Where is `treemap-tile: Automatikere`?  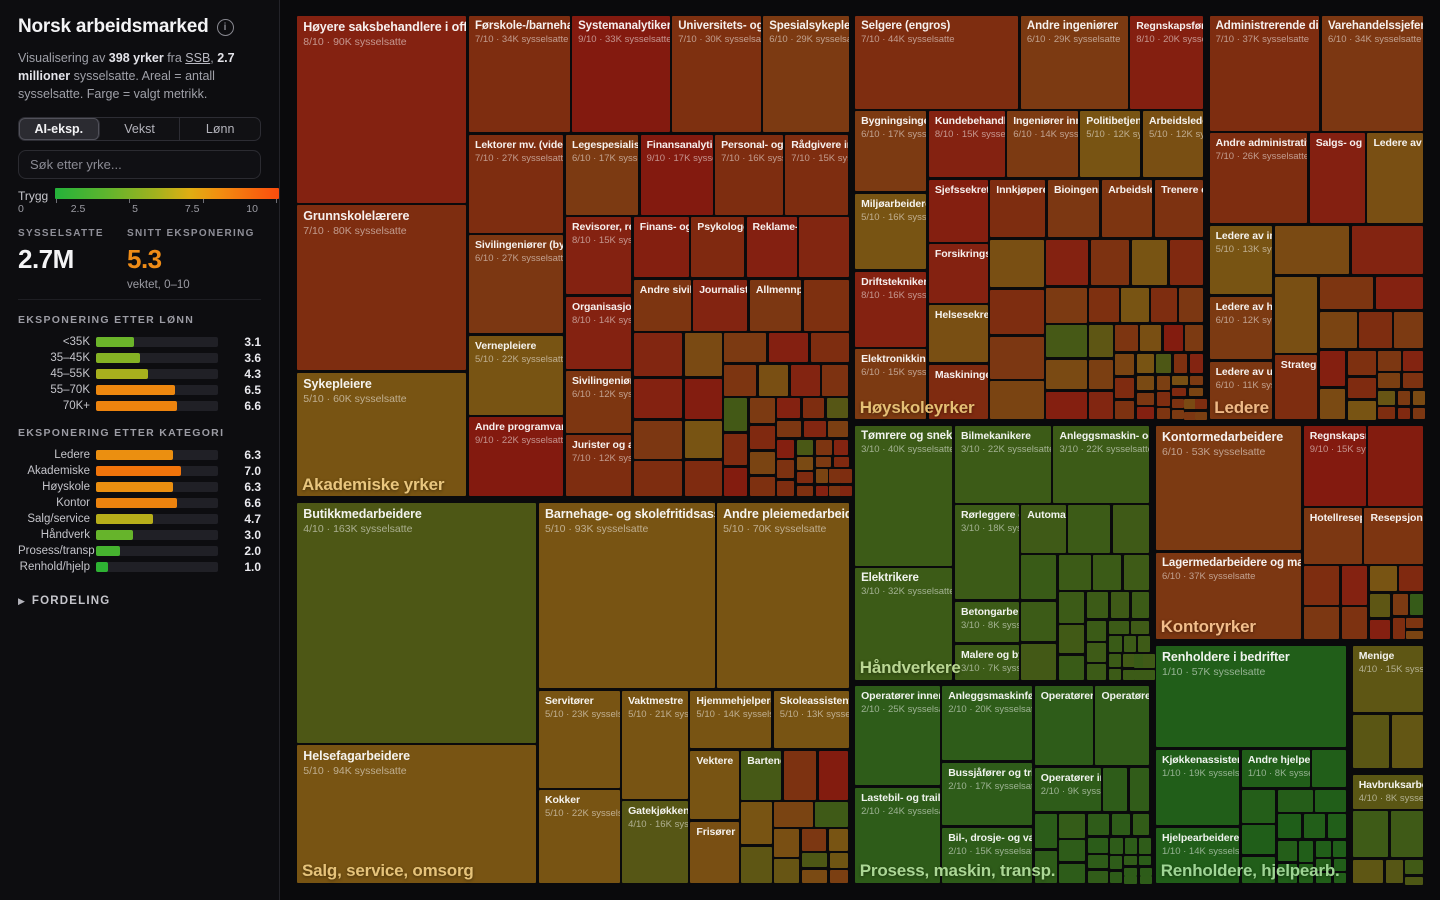
treemap-tile: Automatikere is located at coordinates (1043, 529).